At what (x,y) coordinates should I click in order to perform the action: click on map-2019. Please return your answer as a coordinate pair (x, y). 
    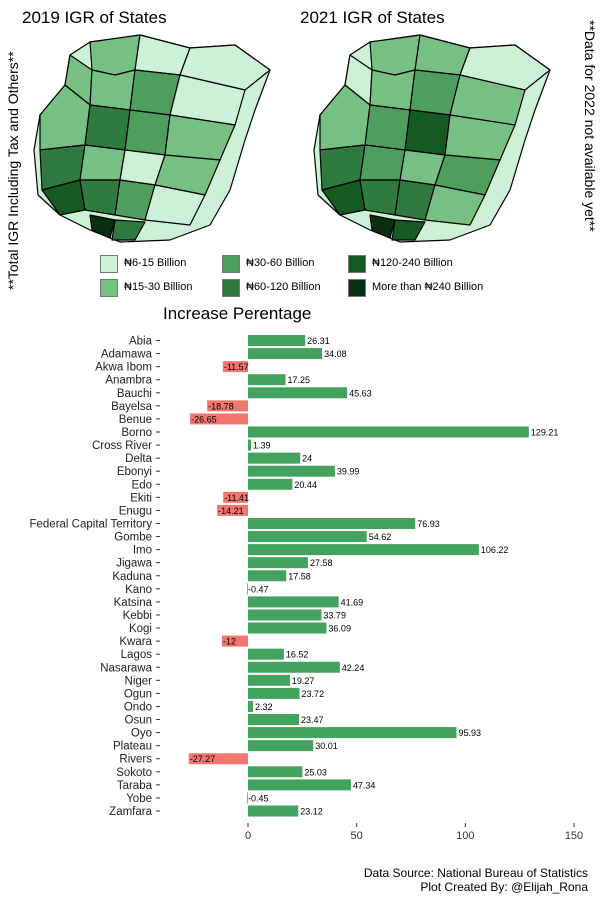
    Looking at the image, I should click on (152, 138).